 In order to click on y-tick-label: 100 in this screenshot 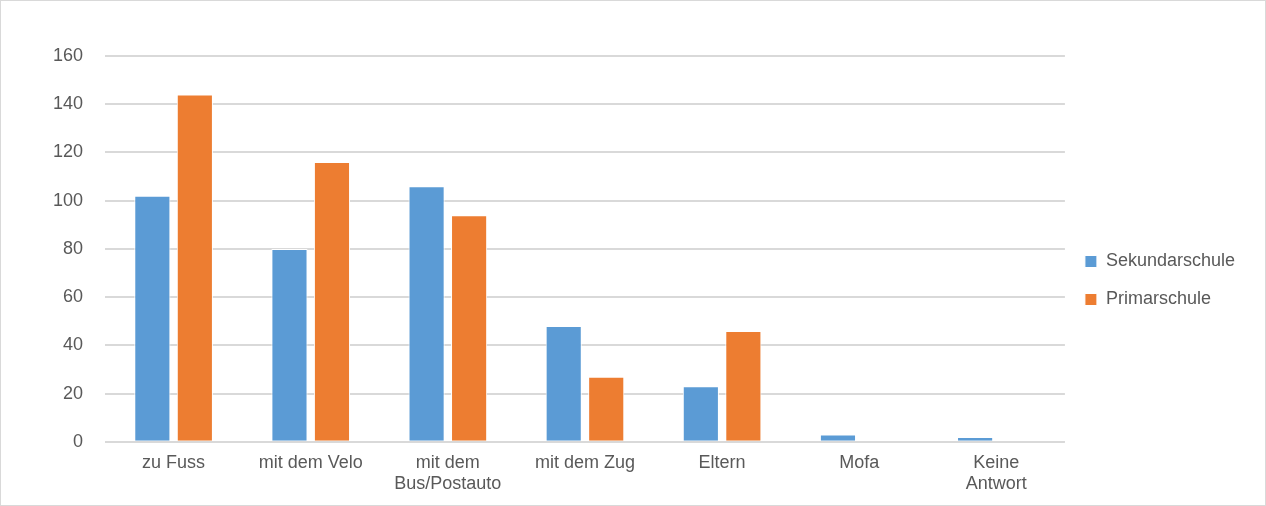, I will do `click(68, 199)`.